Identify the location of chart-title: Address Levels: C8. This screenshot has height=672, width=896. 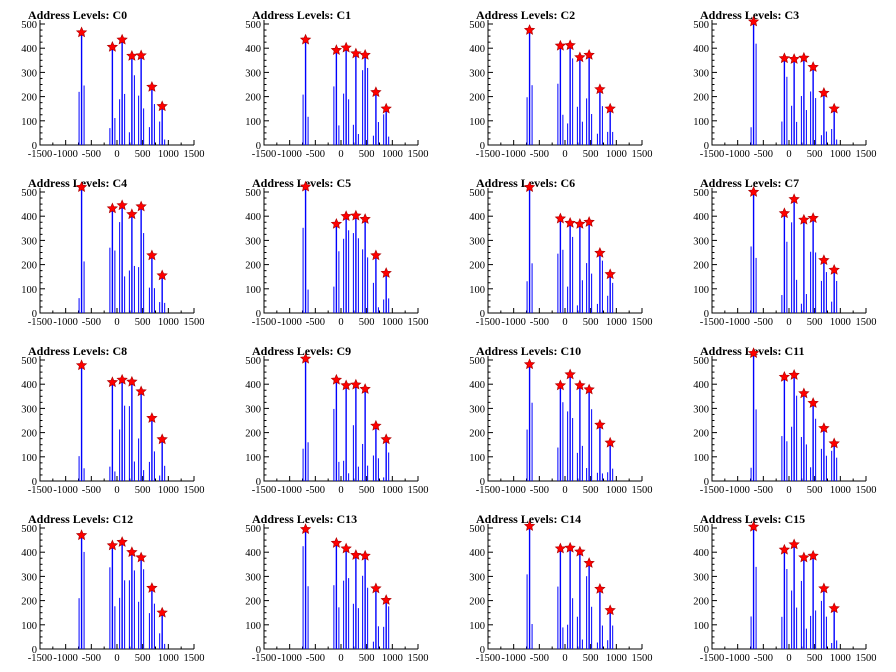
(77, 351).